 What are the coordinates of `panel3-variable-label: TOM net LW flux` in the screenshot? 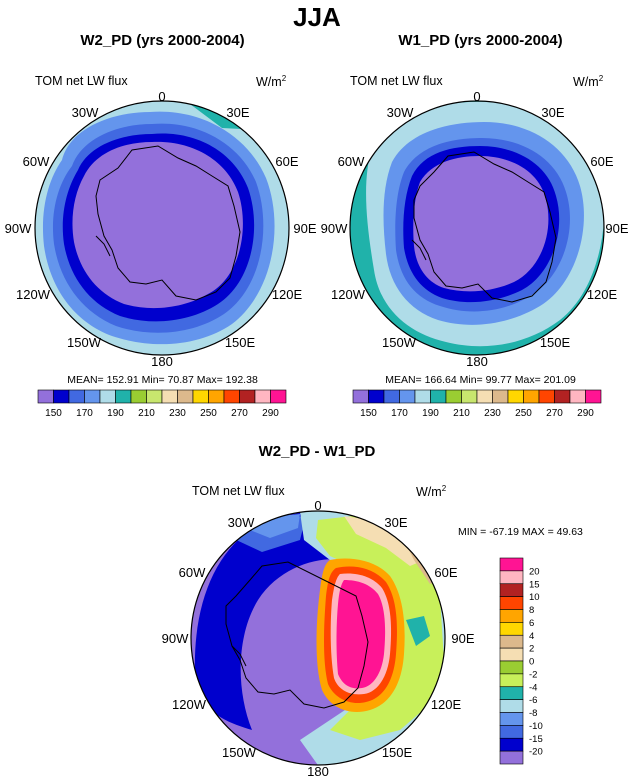 It's located at (238, 491).